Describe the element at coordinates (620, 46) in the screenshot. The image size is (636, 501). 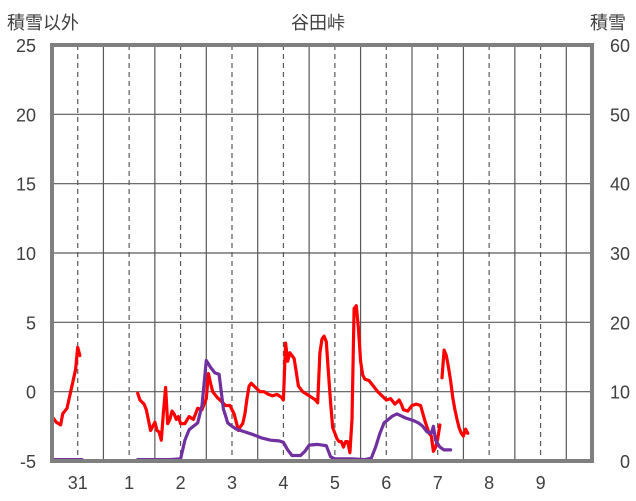
I see `right-tick-label: 60` at that location.